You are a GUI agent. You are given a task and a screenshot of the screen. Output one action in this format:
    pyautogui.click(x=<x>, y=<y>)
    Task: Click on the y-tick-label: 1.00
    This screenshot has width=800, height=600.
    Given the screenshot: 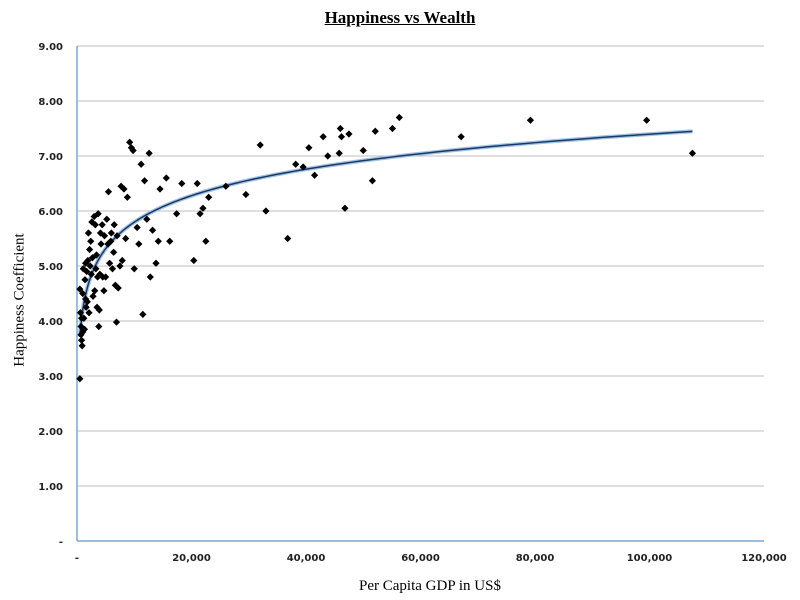 What is the action you would take?
    pyautogui.click(x=50, y=487)
    